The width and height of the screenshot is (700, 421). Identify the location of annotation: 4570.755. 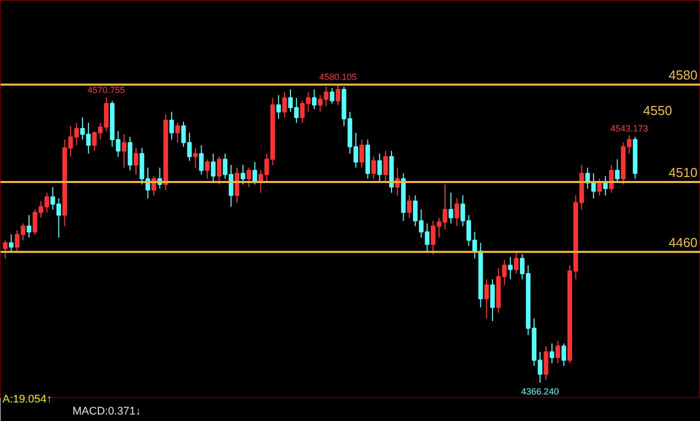
(107, 90).